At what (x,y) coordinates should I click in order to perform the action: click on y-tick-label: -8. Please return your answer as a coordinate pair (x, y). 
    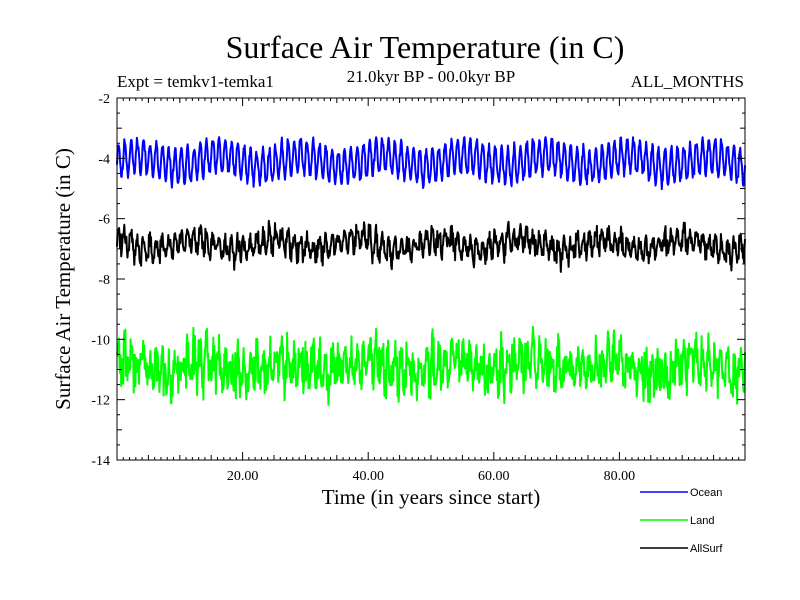
    Looking at the image, I should click on (104, 280).